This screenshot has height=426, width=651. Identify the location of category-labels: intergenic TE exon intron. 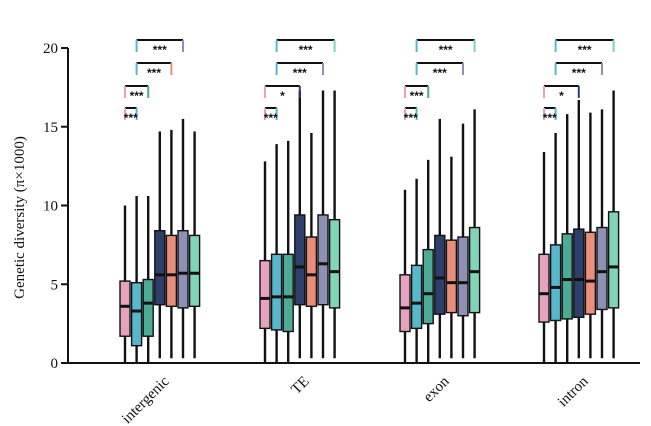
(355, 399).